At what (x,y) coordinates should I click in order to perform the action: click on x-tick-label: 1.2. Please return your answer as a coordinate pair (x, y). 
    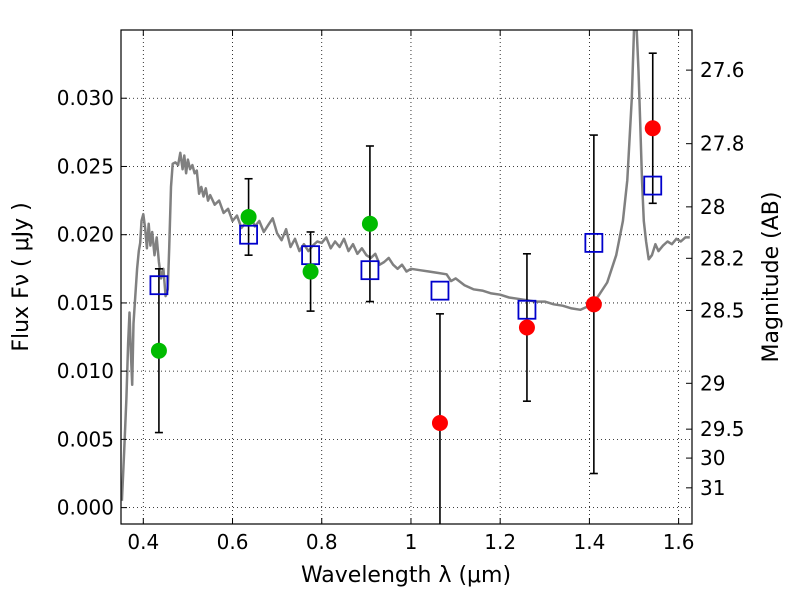
    Looking at the image, I should click on (500, 542).